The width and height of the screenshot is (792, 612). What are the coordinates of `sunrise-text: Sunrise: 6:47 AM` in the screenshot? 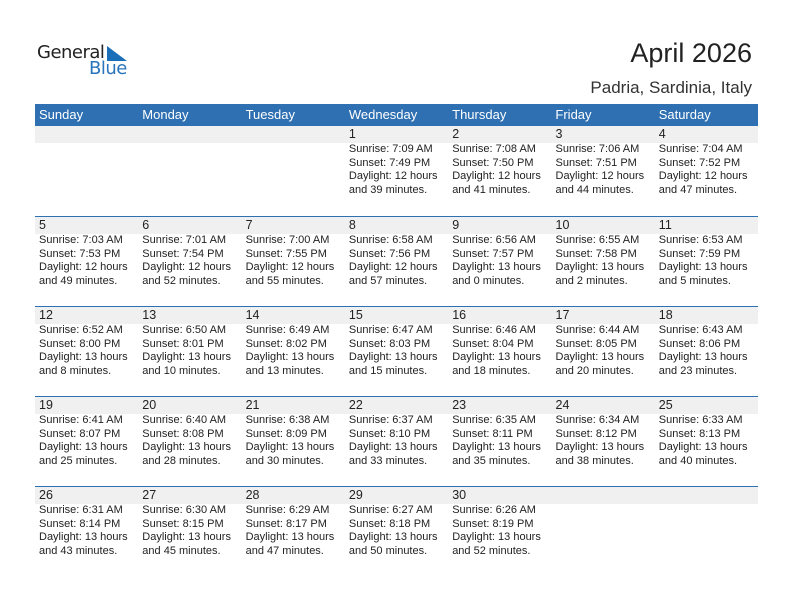 It's located at (390, 330).